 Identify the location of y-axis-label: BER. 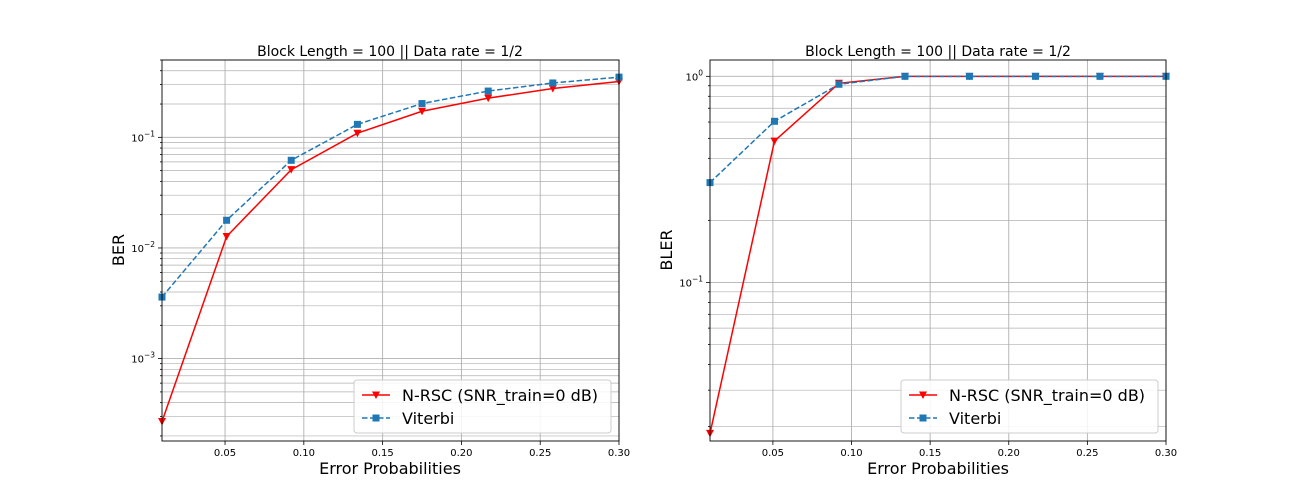
(118, 250).